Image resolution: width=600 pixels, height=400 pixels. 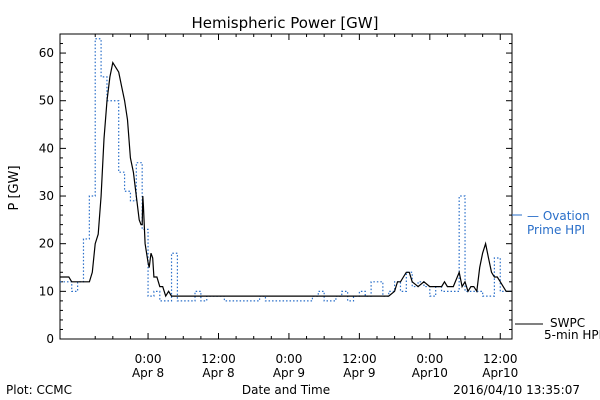 I want to click on legend-swpc-line2: 5-min HPI, so click(x=572, y=335).